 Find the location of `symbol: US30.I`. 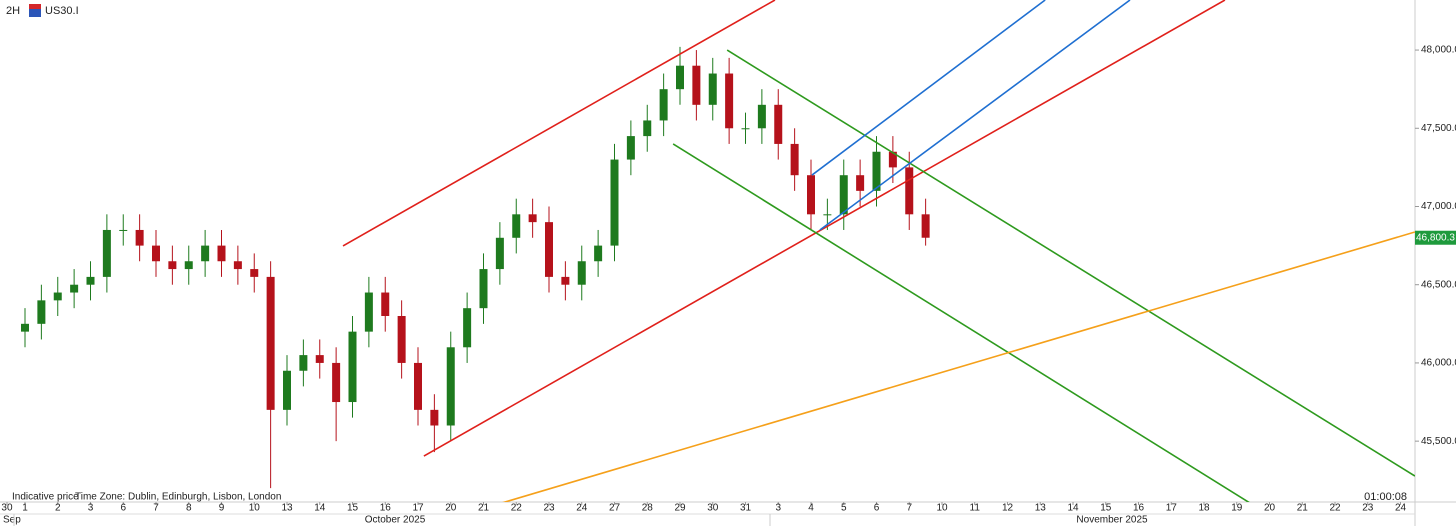

symbol: US30.I is located at coordinates (62, 11).